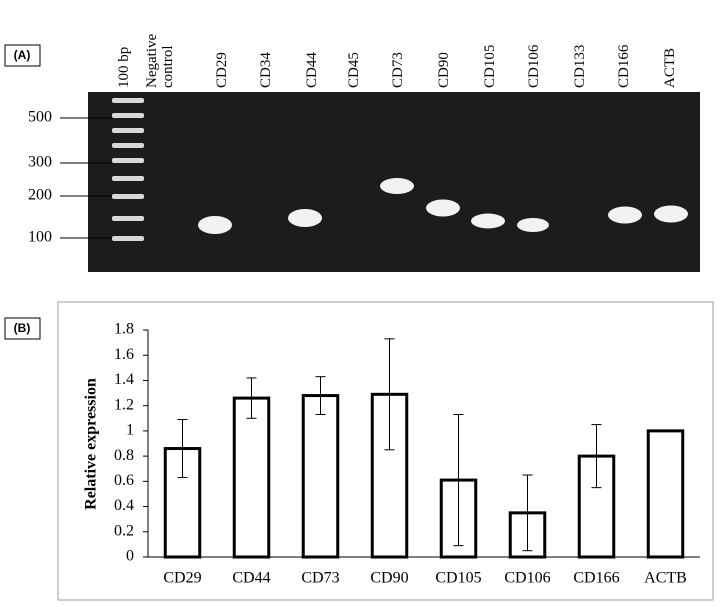  What do you see at coordinates (124, 505) in the screenshot?
I see `y-tick-label: 0.4` at bounding box center [124, 505].